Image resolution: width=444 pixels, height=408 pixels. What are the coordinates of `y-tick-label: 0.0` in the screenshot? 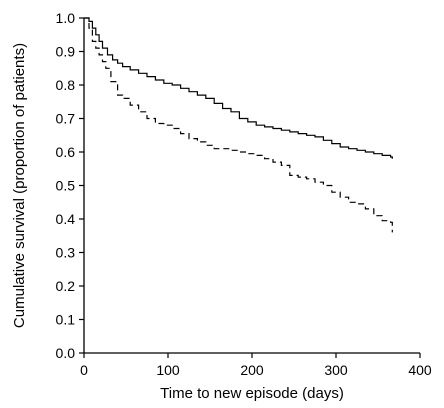 It's located at (66, 353).